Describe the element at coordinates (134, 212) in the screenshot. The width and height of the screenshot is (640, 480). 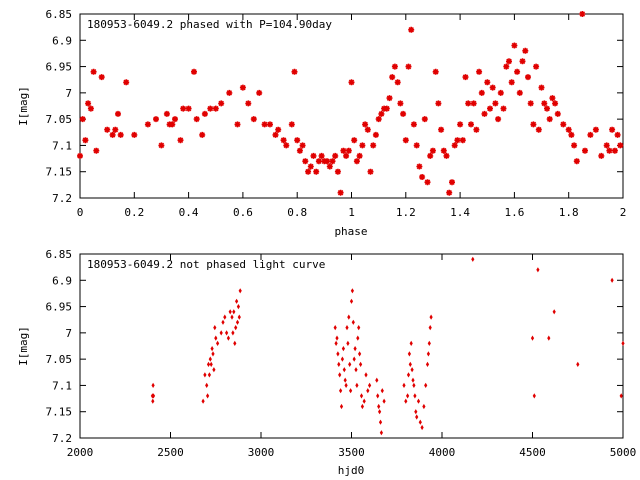
I see `x-tick-label: 0.2` at that location.